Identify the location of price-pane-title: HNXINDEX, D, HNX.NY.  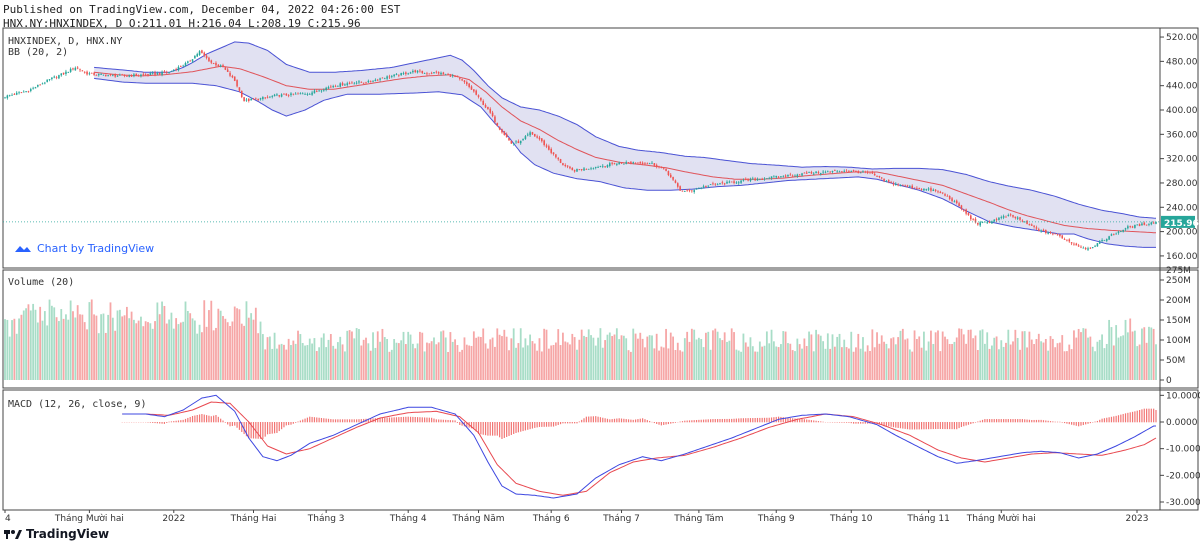
(65, 41).